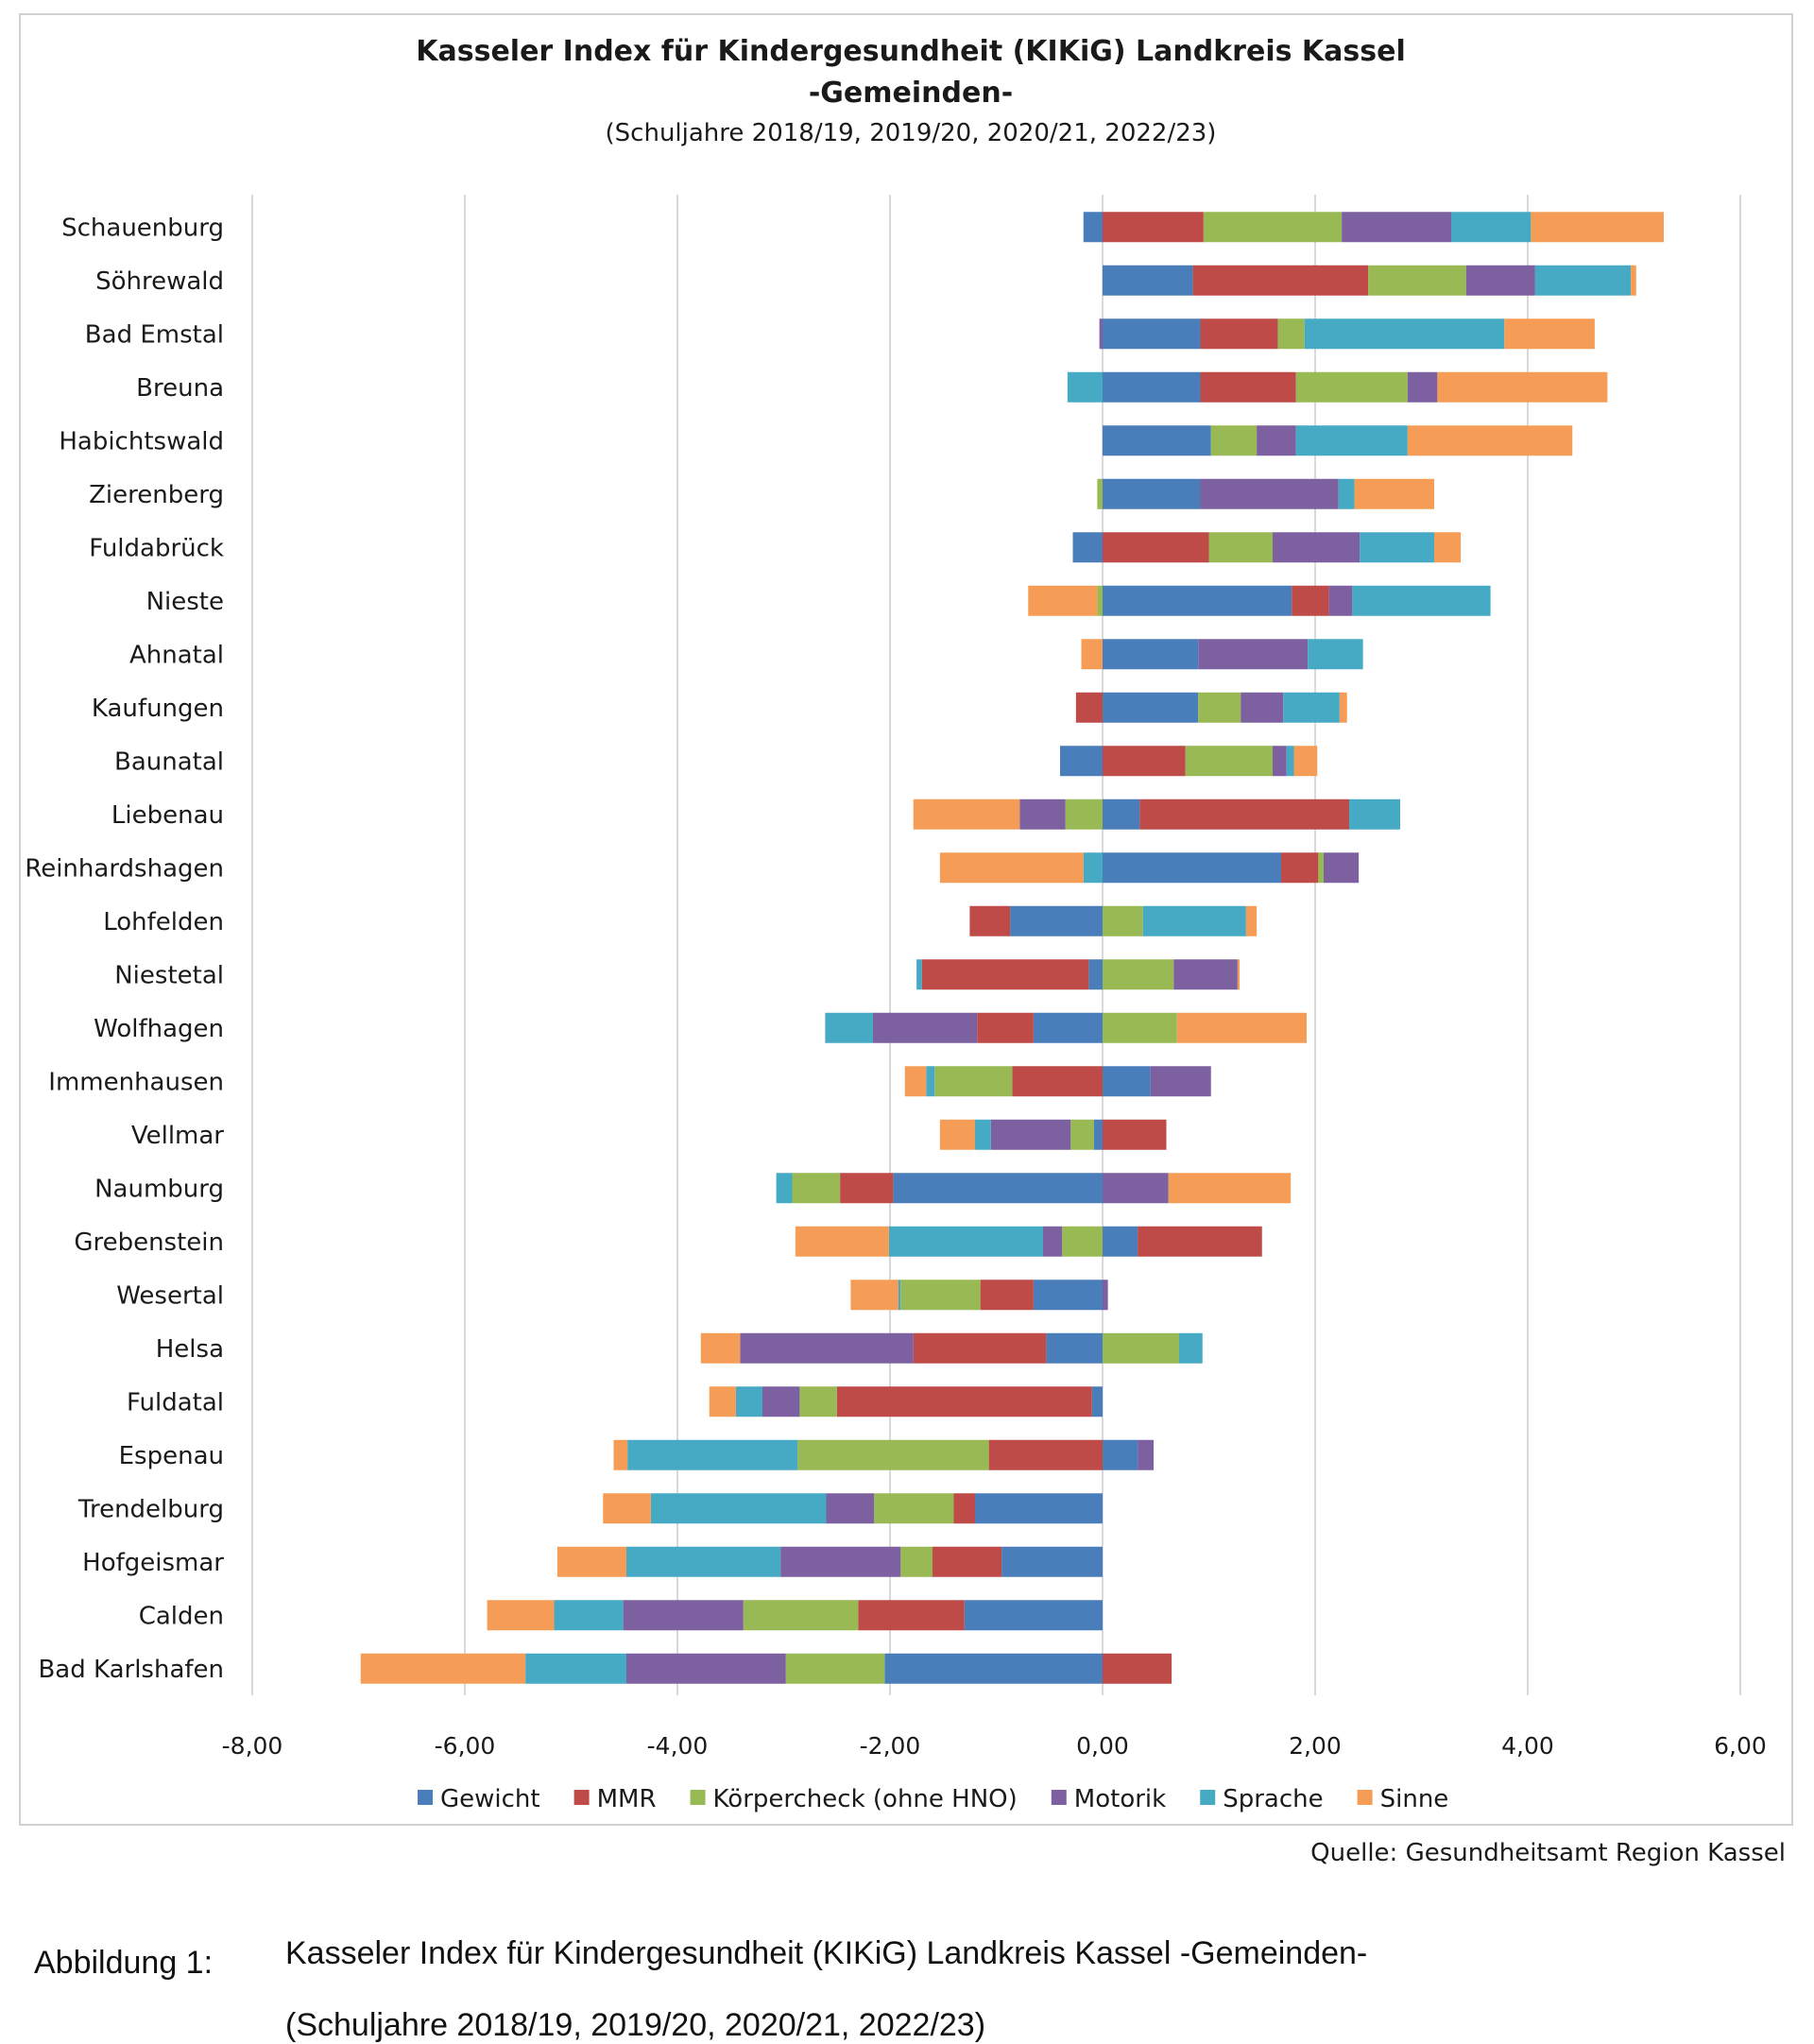  What do you see at coordinates (490, 1799) in the screenshot?
I see `legend-label-0: Gewicht` at bounding box center [490, 1799].